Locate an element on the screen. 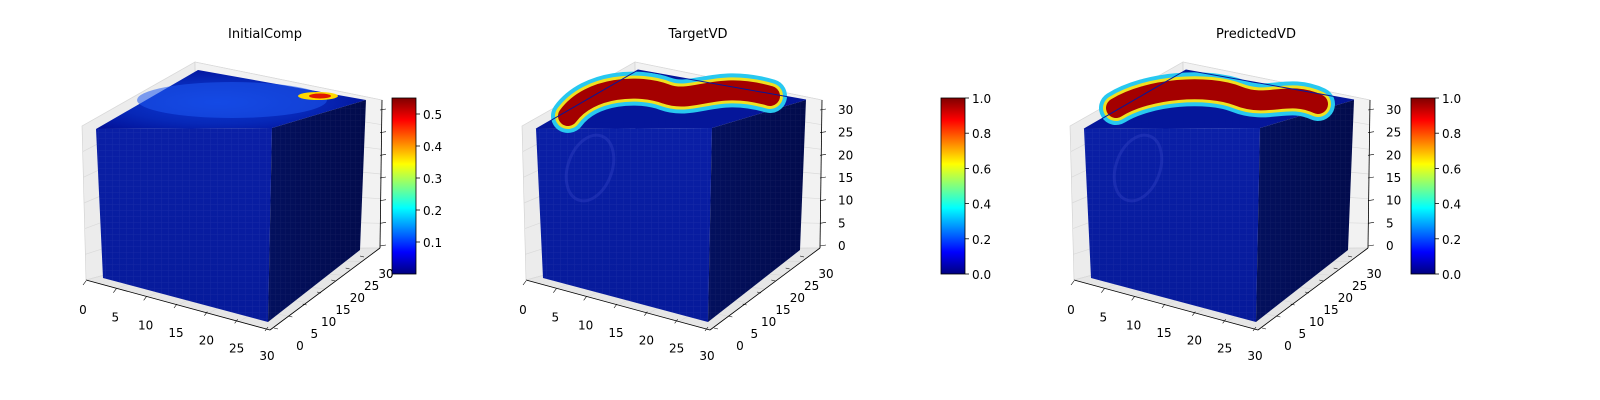 This screenshot has height=400, width=1600. z-tick-label: 20 is located at coordinates (845, 155).